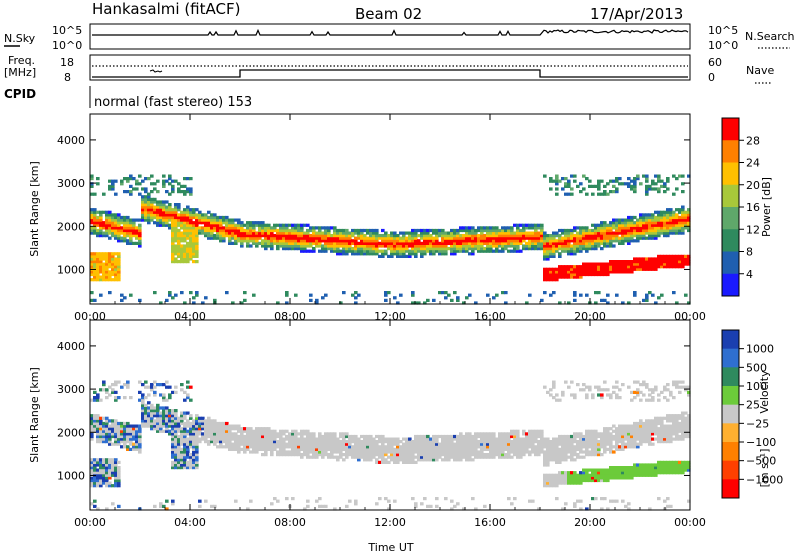 The width and height of the screenshot is (800, 558). What do you see at coordinates (20, 72) in the screenshot?
I see `freq-label-line2: [MHz]` at bounding box center [20, 72].